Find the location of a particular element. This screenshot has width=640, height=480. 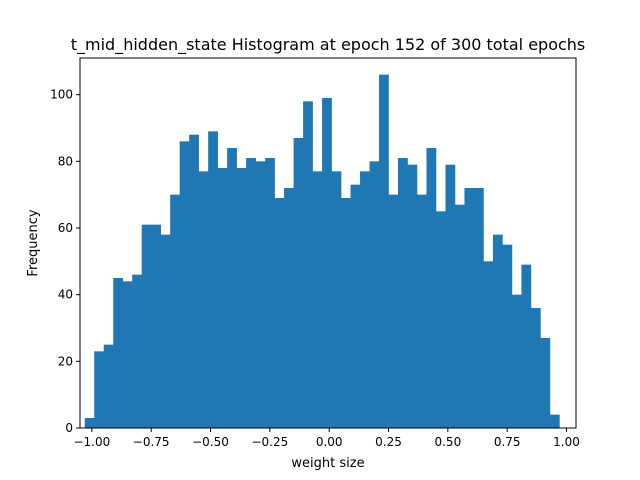

y-tick-label: 100 is located at coordinates (61, 95).